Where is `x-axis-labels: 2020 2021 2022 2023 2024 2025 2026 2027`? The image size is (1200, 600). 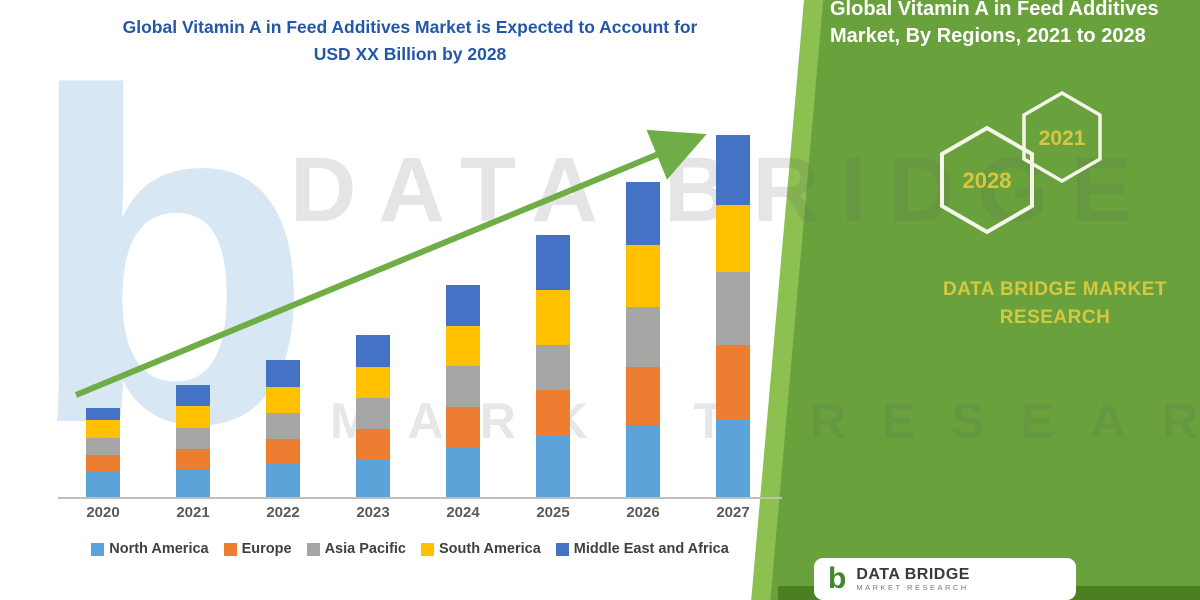
x-axis-labels: 2020 2021 2022 2023 2024 2025 2026 2027 is located at coordinates (420, 512).